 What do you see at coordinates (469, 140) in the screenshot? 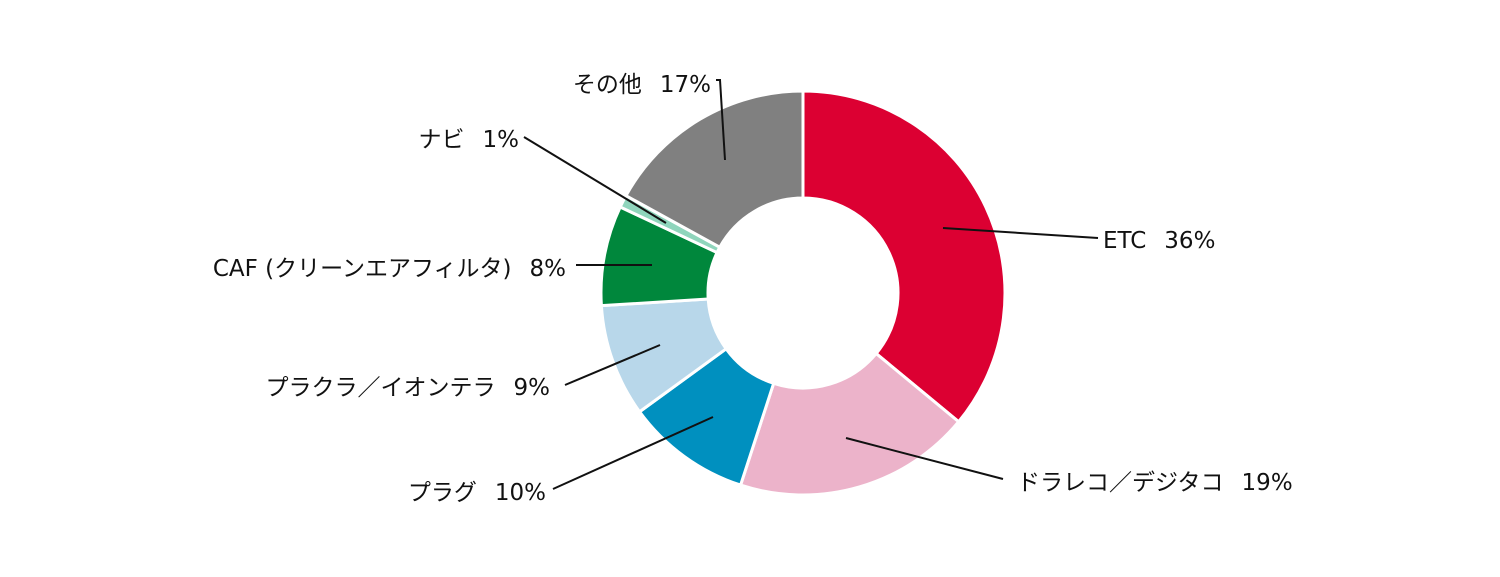
I see `slice-label-5: ナビ 1%` at bounding box center [469, 140].